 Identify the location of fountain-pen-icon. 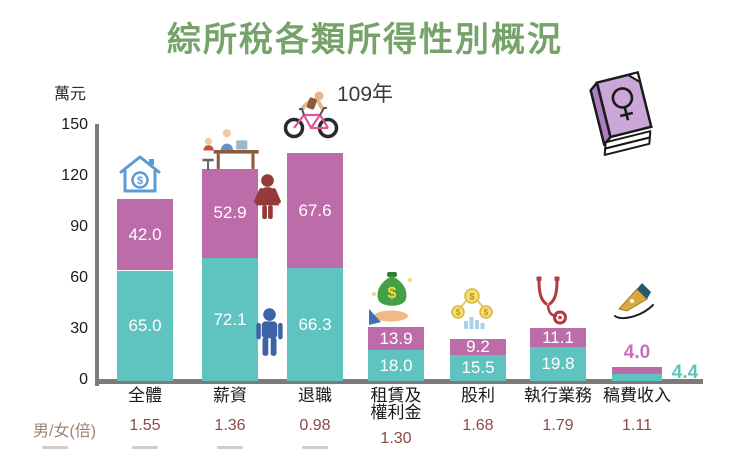
(633, 301).